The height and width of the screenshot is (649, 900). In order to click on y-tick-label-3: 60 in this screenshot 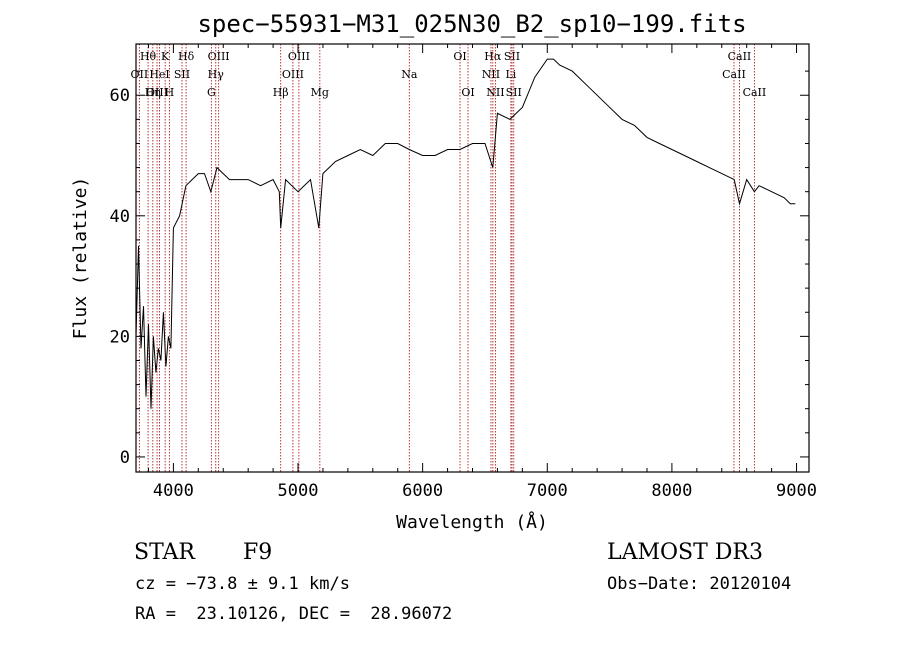, I will do `click(120, 96)`.